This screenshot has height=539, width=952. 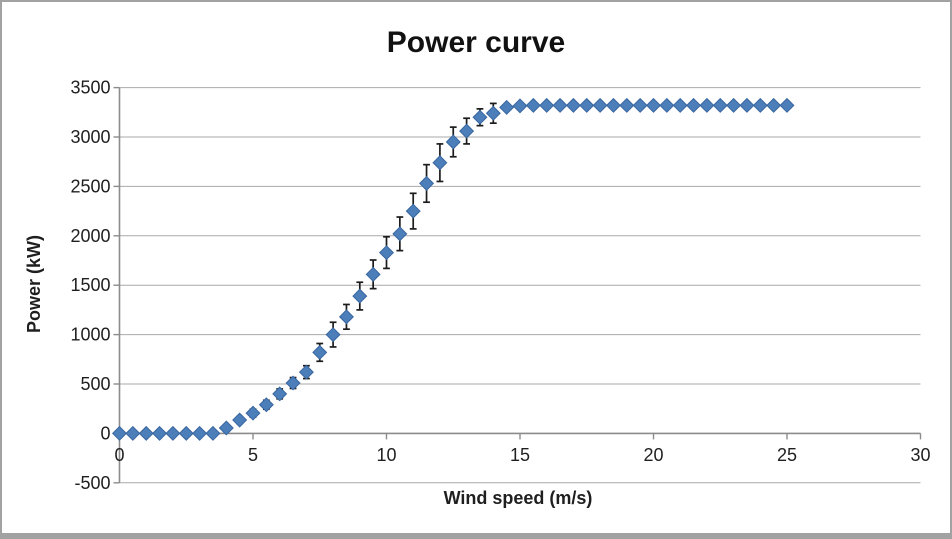 I want to click on x-tick-labels: 0 5 10 15 20 25 30, so click(x=522, y=455).